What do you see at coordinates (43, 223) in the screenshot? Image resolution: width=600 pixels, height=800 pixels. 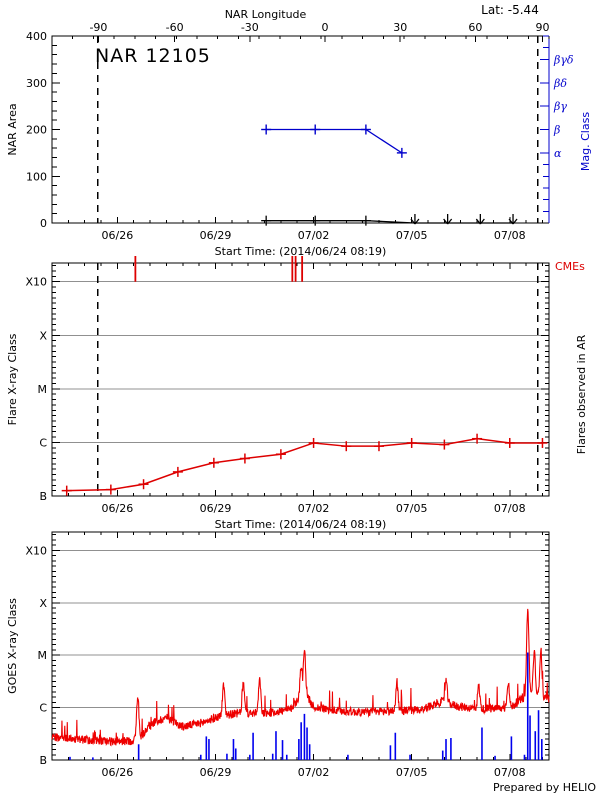 I see `y-tick-label: 0` at bounding box center [43, 223].